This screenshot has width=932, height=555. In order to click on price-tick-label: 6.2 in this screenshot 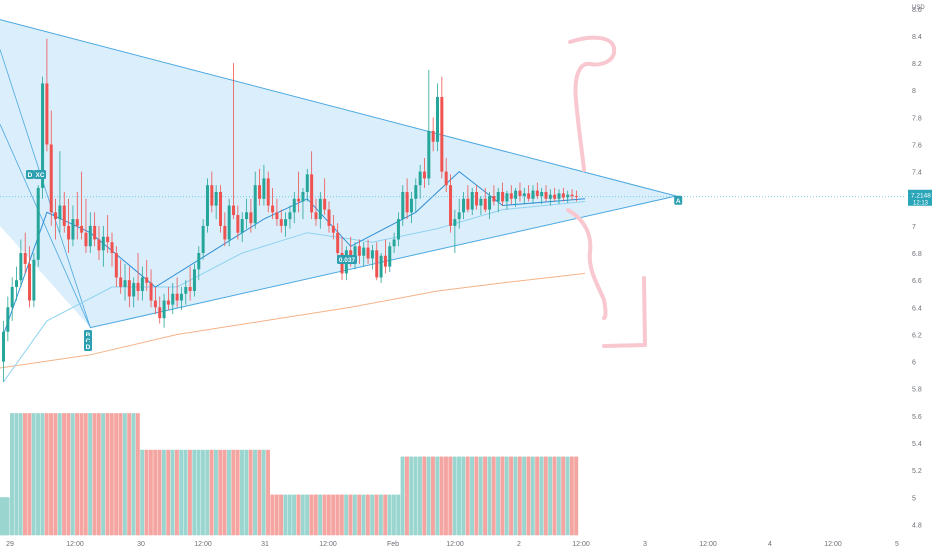, I will do `click(917, 335)`.